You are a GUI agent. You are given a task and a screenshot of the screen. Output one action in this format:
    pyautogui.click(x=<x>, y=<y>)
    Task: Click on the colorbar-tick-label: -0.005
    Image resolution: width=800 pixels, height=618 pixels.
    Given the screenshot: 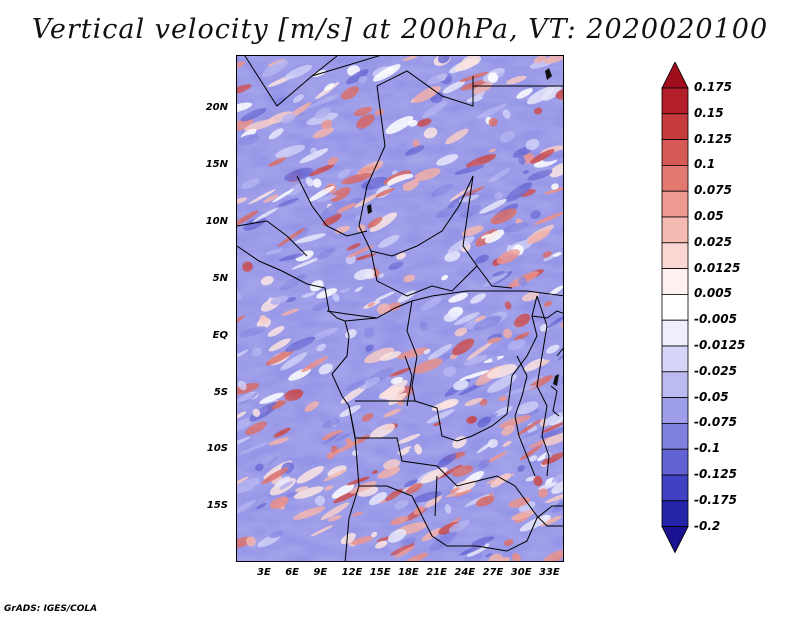 What is the action you would take?
    pyautogui.click(x=715, y=319)
    